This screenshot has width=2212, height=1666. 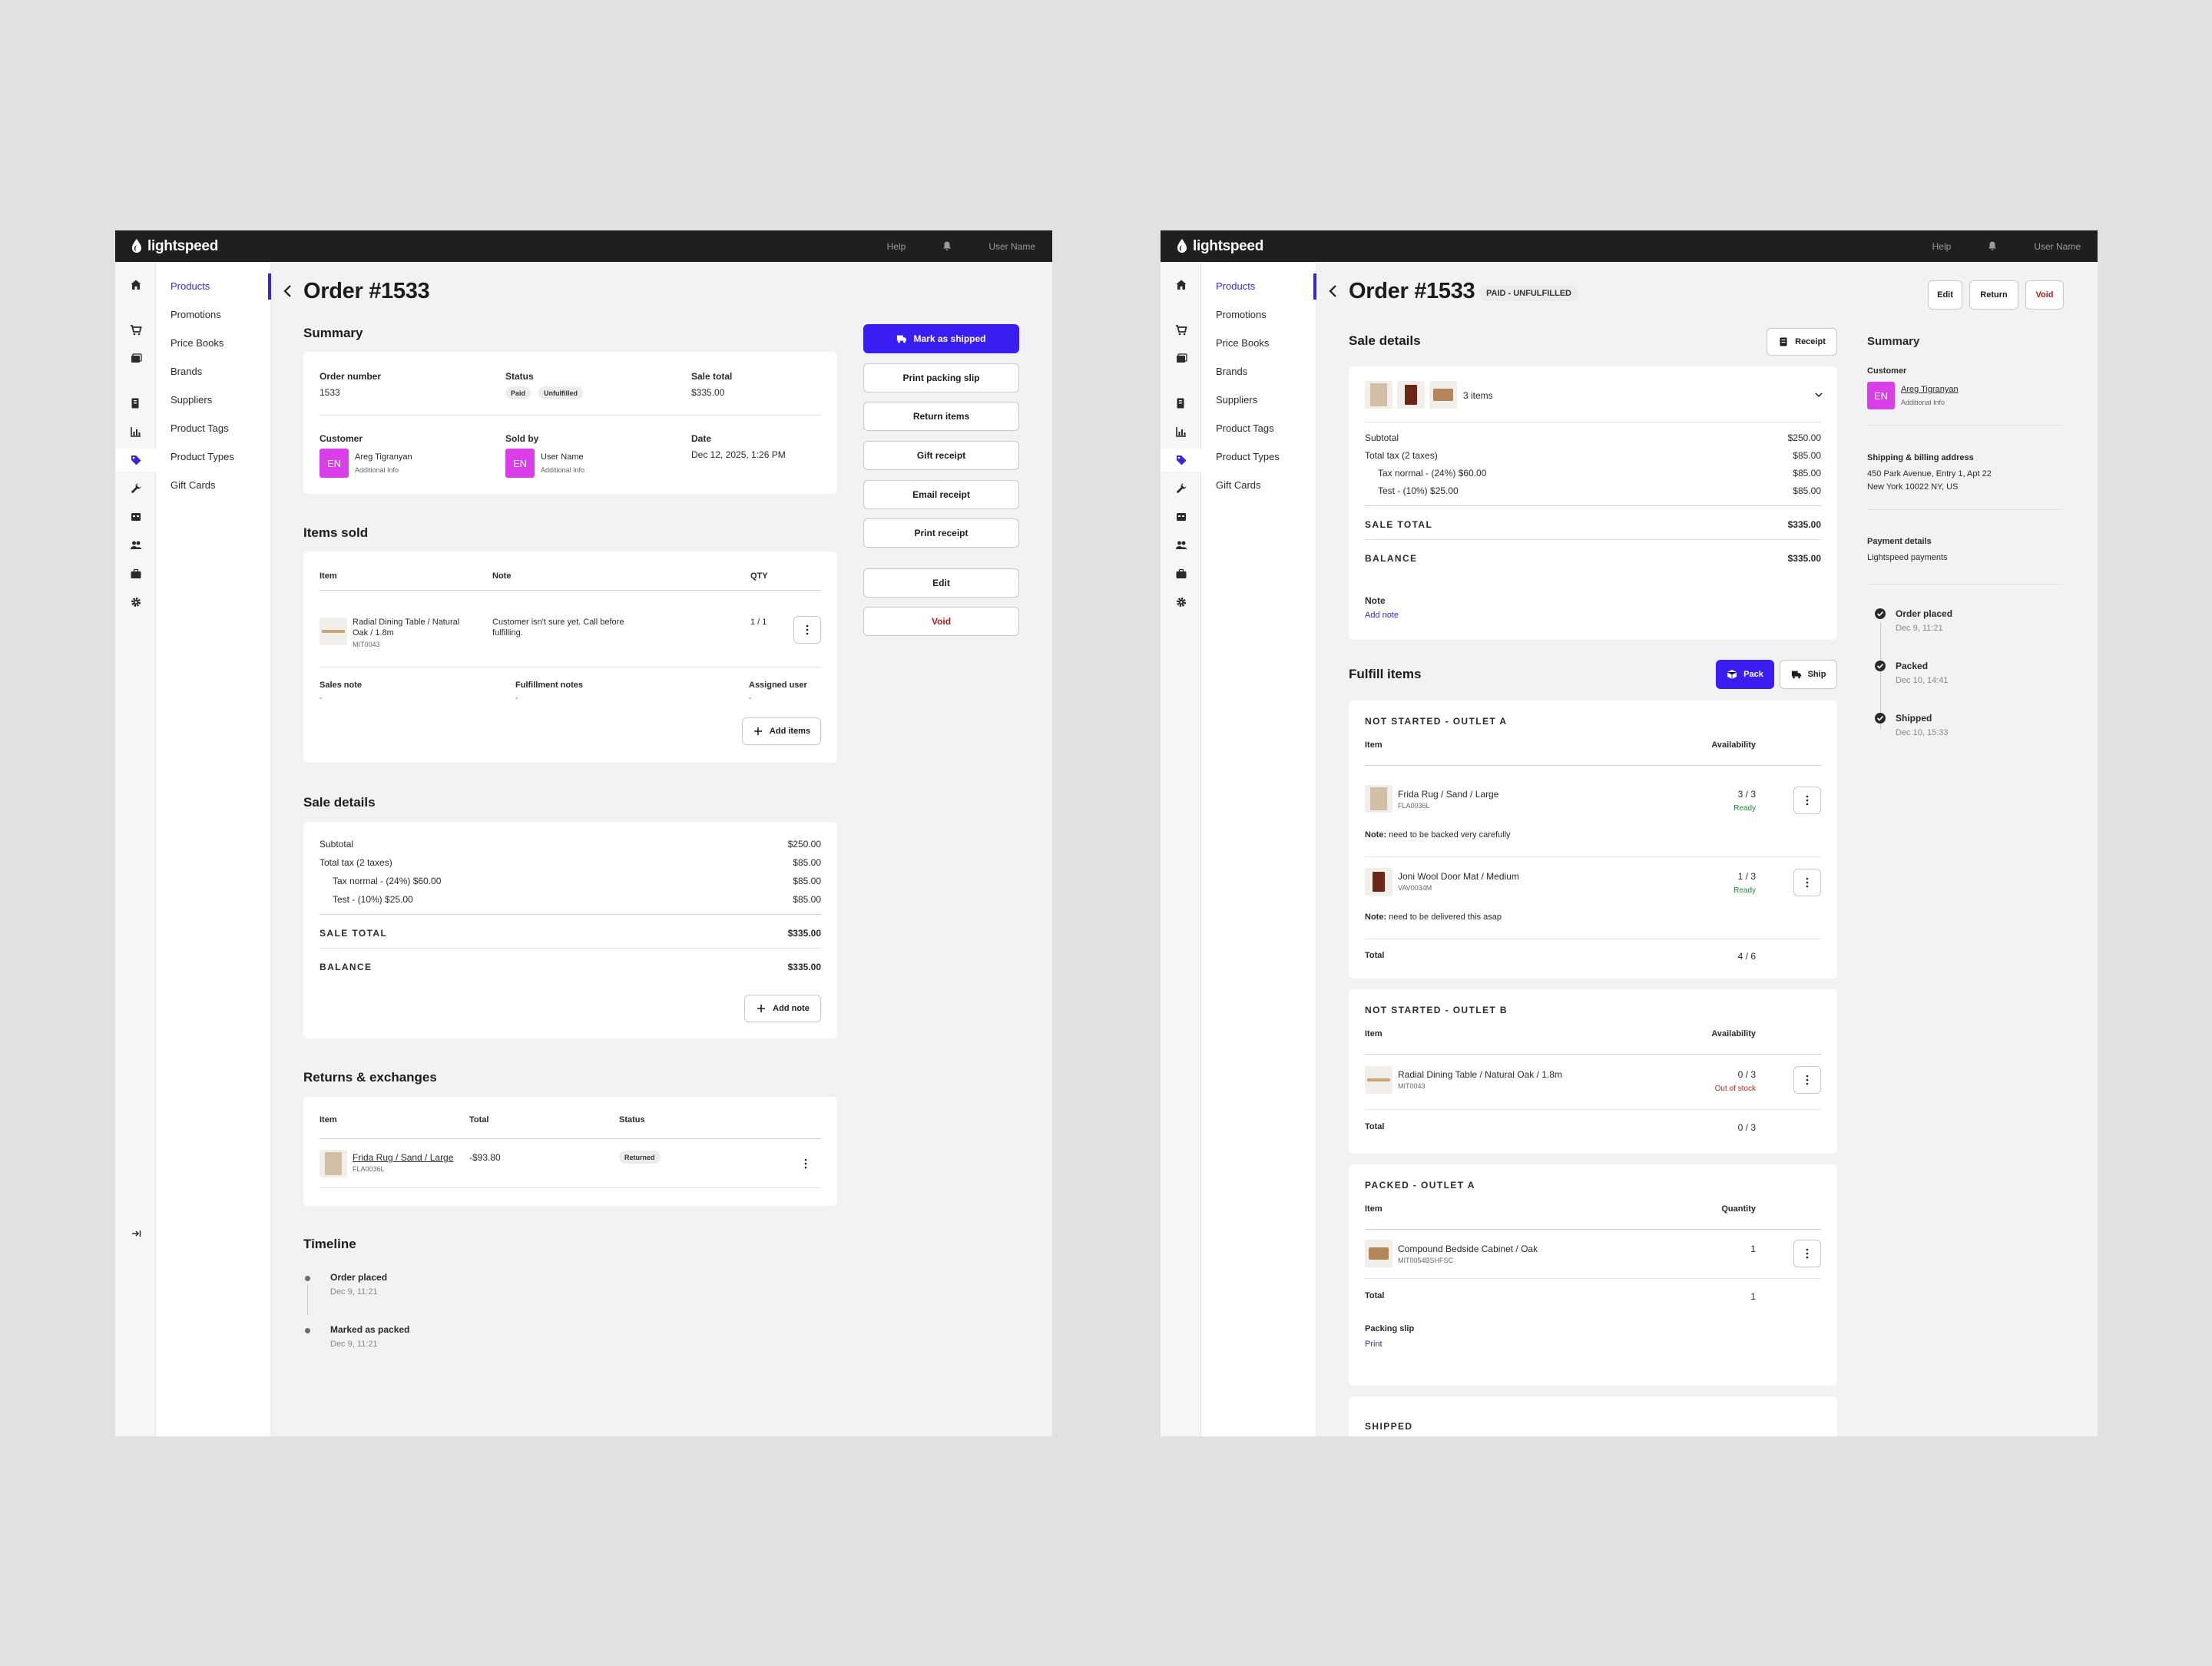 What do you see at coordinates (135, 1233) in the screenshot?
I see `collapse-icon` at bounding box center [135, 1233].